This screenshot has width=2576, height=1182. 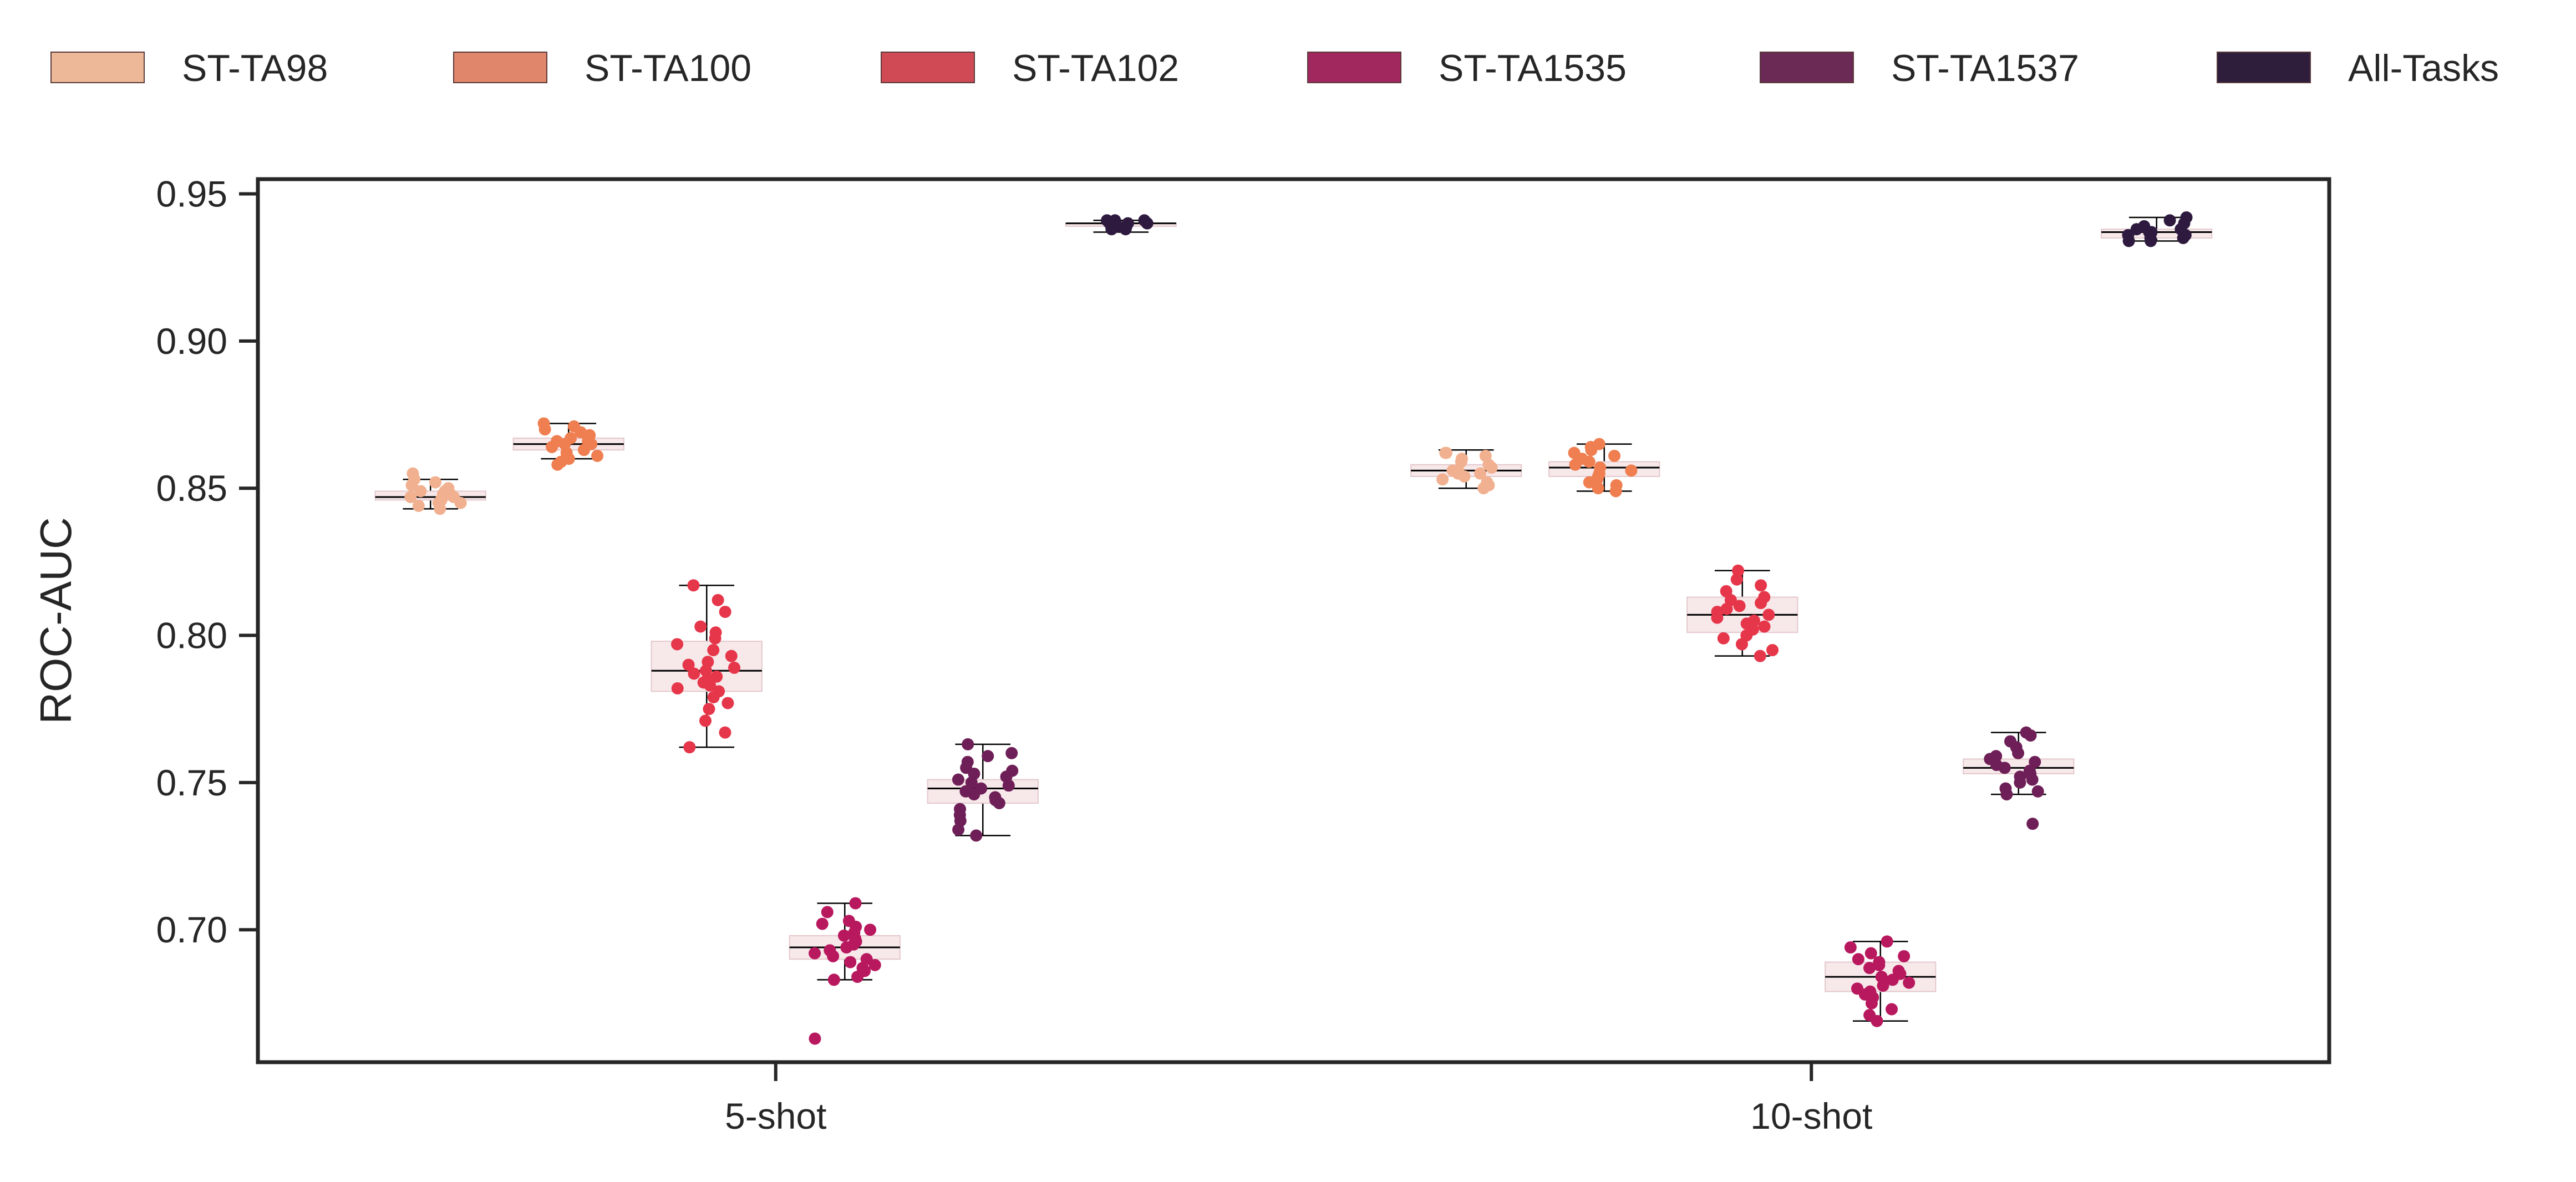 I want to click on legend-label: All-Tasks, so click(x=2423, y=68).